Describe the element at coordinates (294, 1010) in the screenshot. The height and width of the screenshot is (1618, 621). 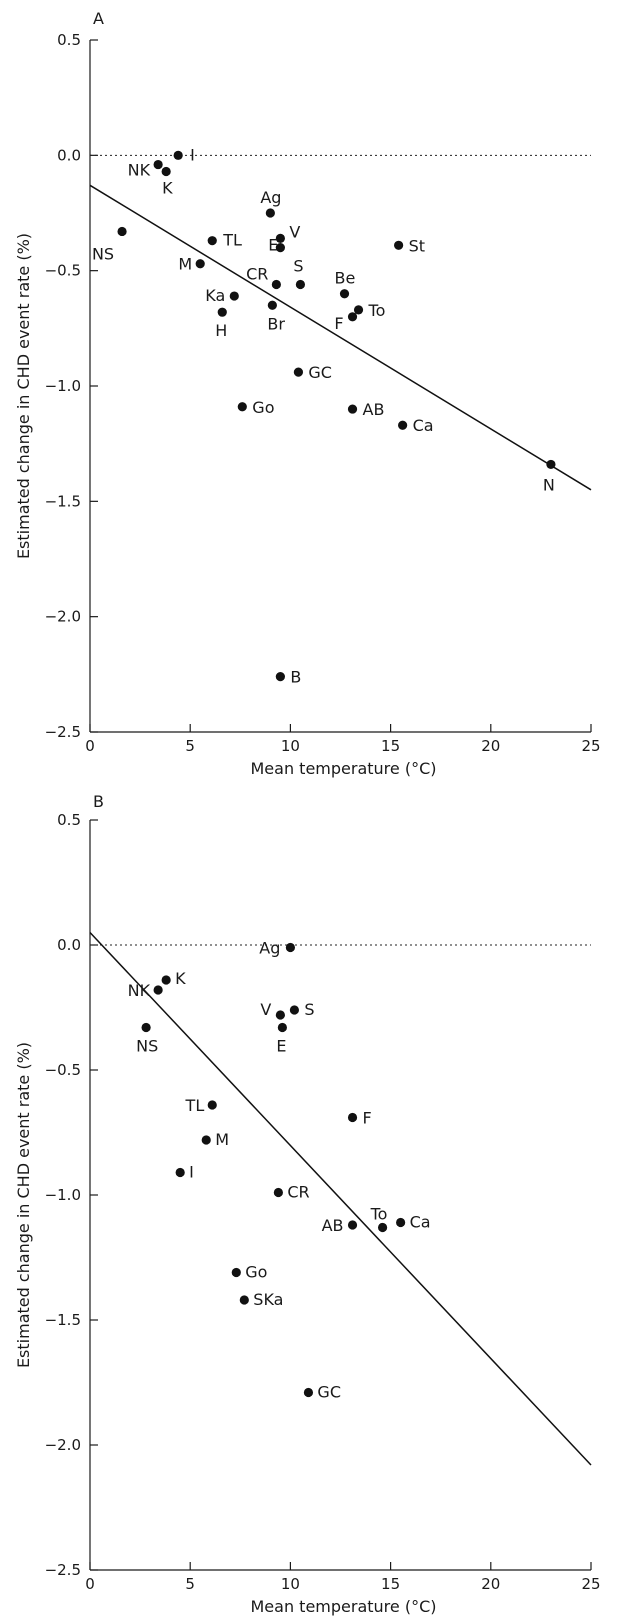
I see `panel-b-point-s` at that location.